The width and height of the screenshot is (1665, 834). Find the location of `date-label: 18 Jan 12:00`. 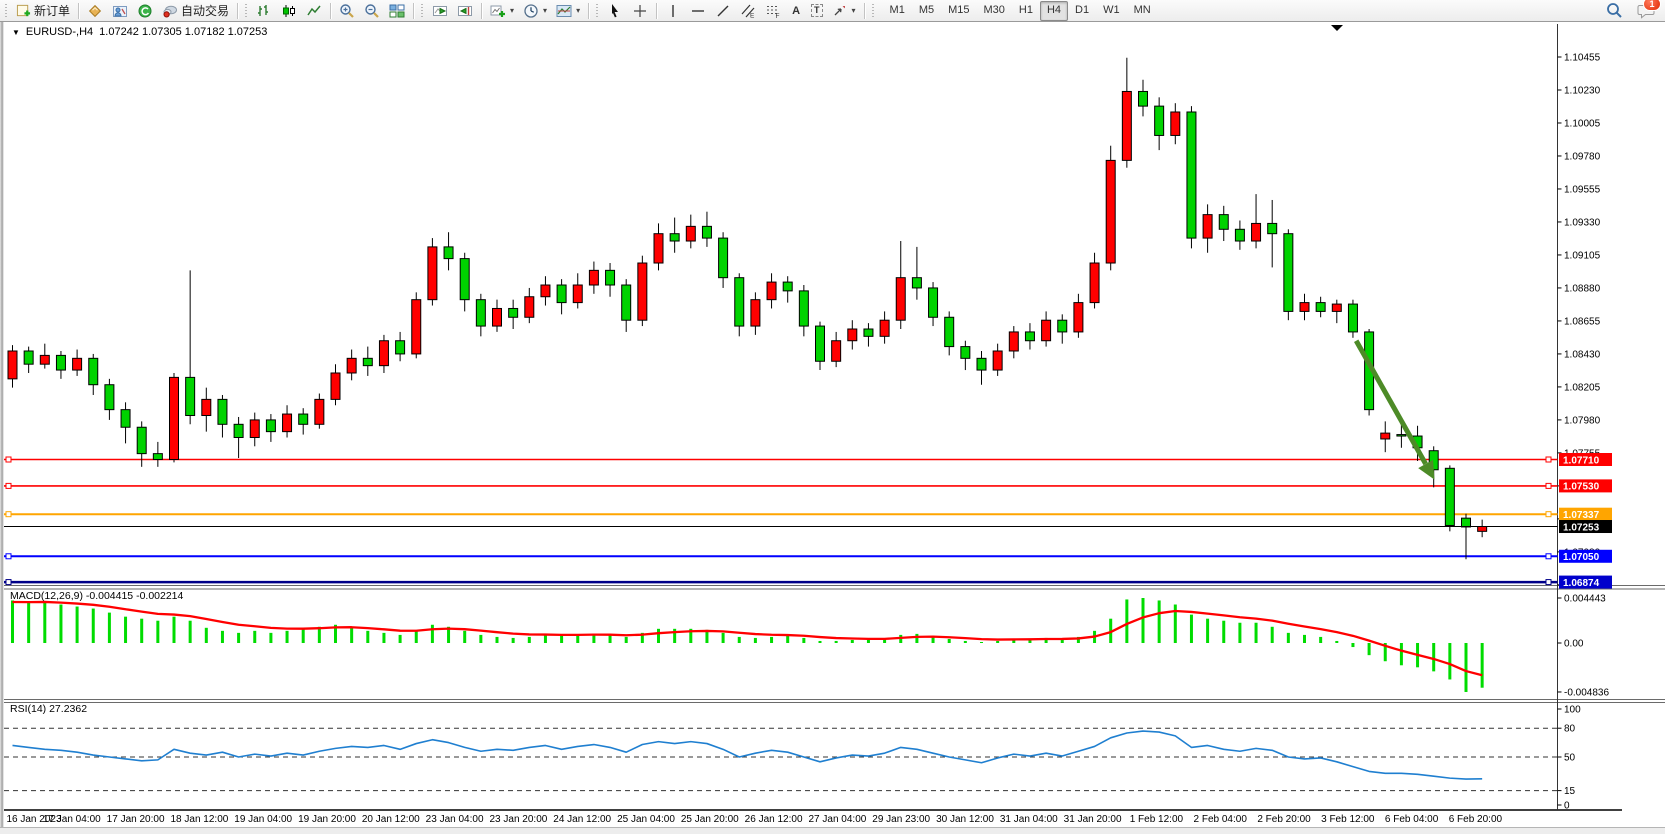

date-label: 18 Jan 12:00 is located at coordinates (199, 819).